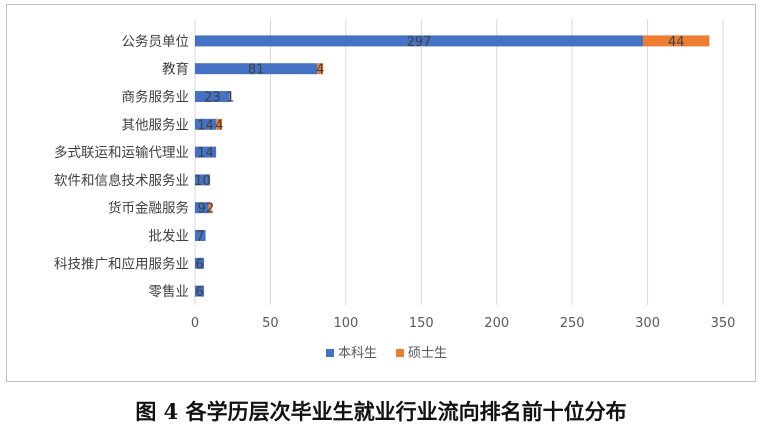 The height and width of the screenshot is (436, 762). I want to click on data-label: 1, so click(230, 98).